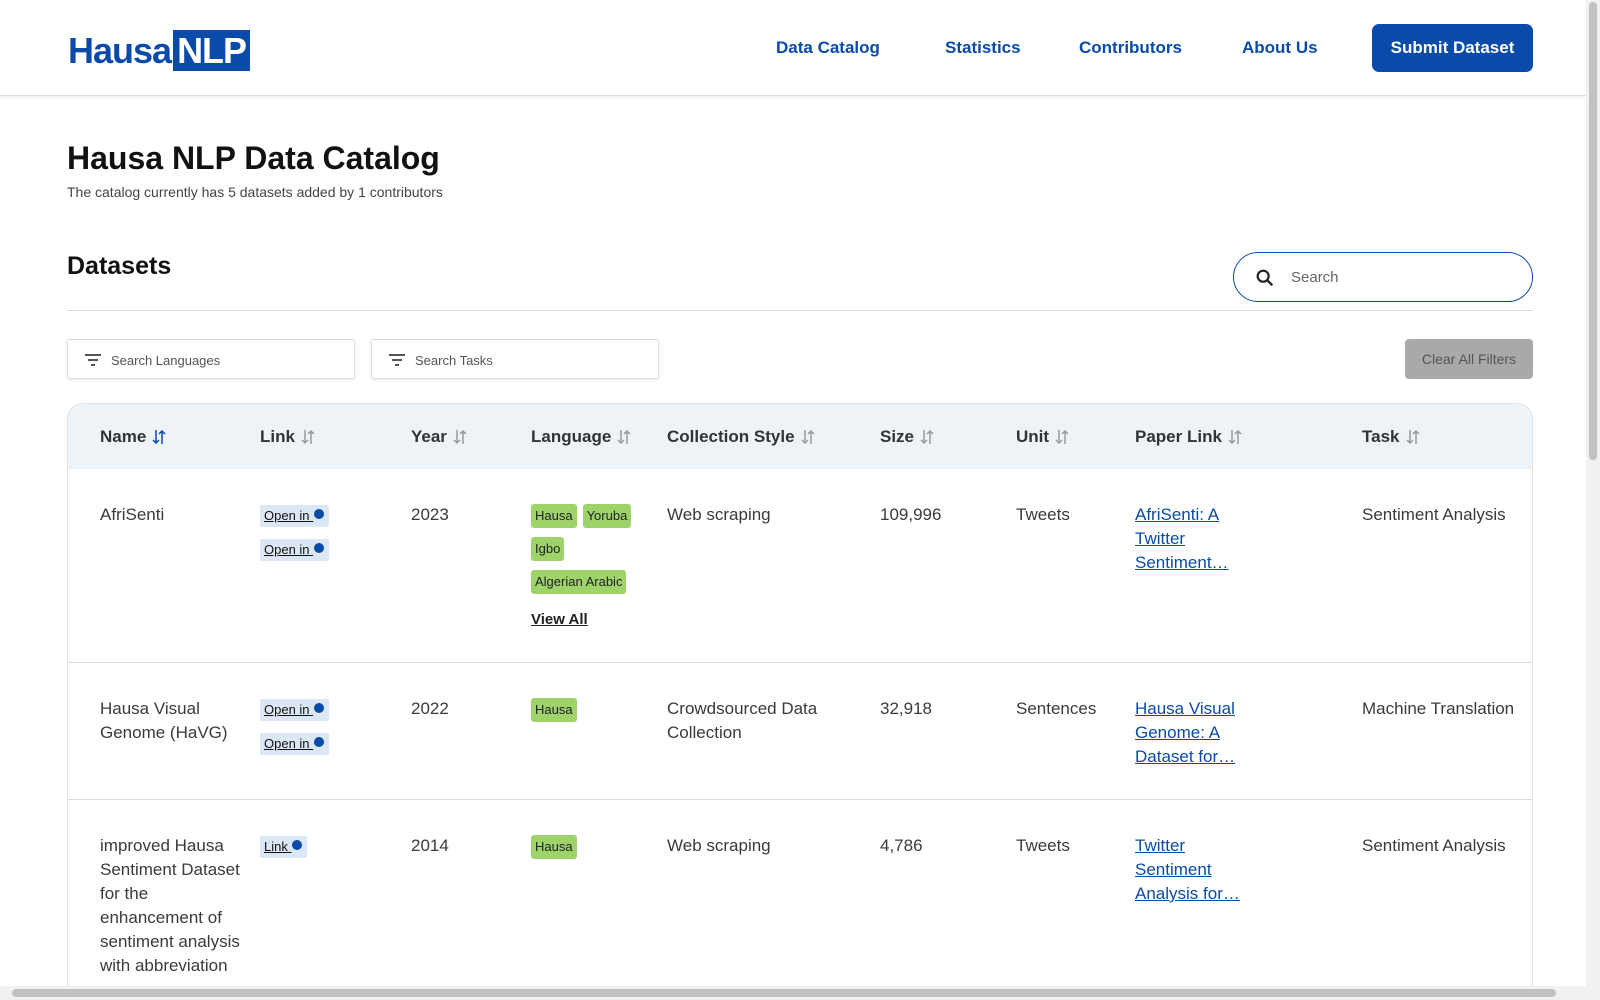 The image size is (1600, 1000). What do you see at coordinates (599, 550) in the screenshot?
I see `language-cell: Hausa Yoruba Igbo Algerian Arabic View All` at bounding box center [599, 550].